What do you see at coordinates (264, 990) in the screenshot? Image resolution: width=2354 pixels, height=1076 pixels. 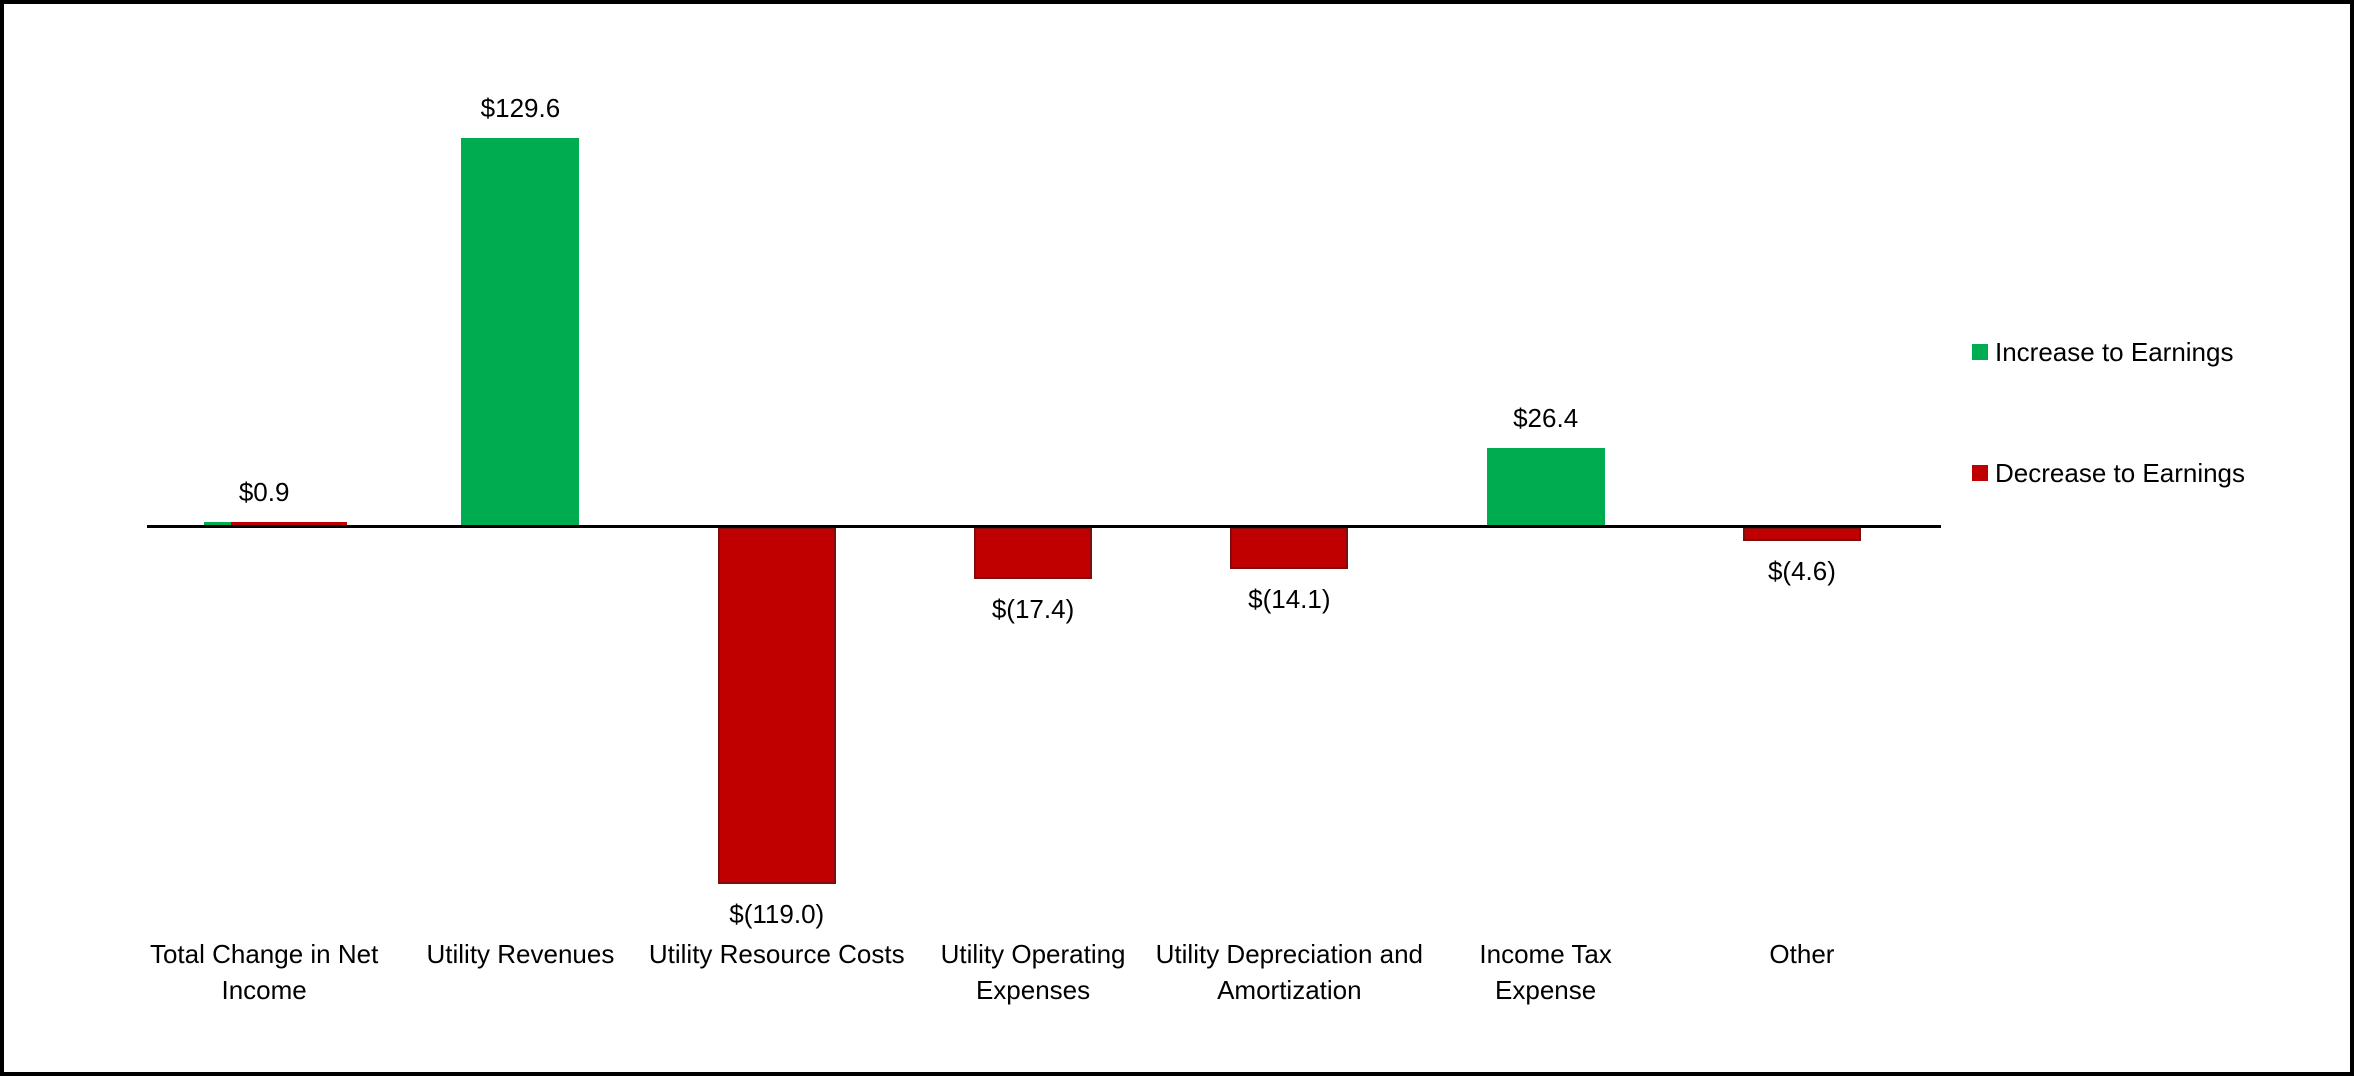 I see `category-label-line: Income` at bounding box center [264, 990].